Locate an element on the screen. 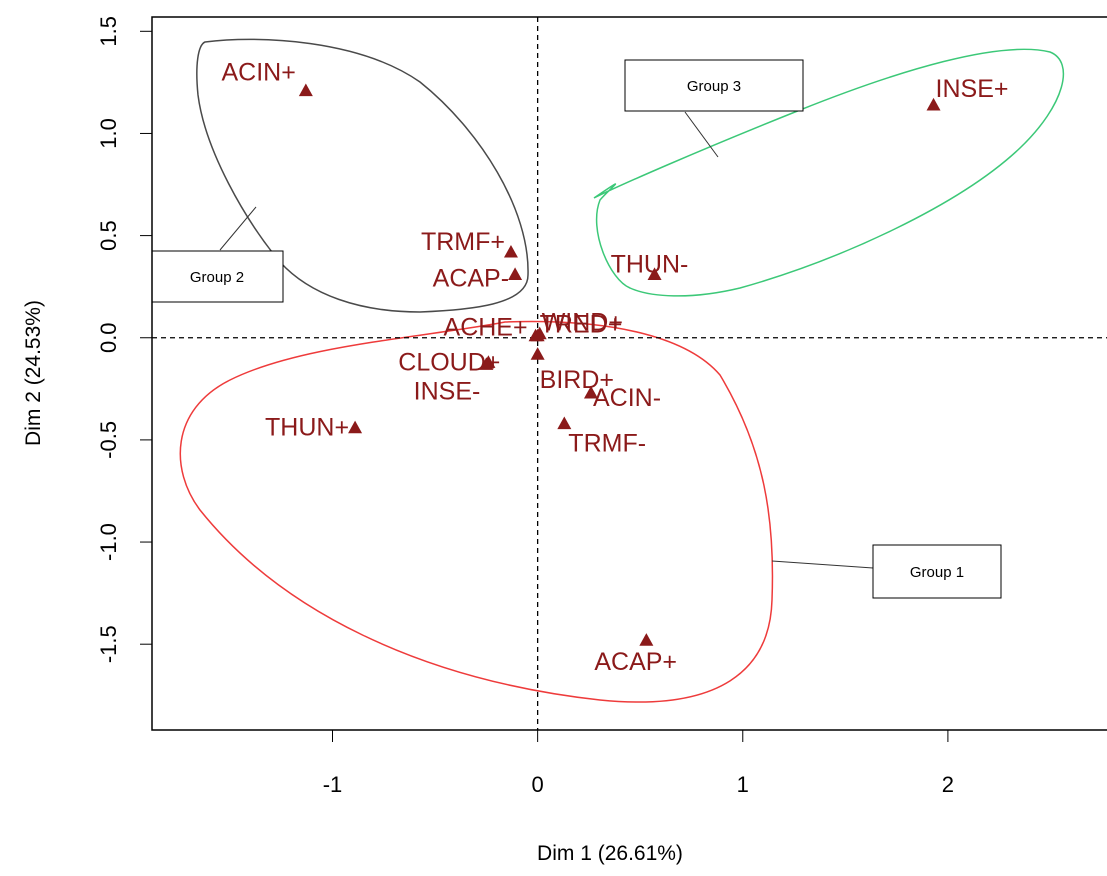  point-label: TRED+ is located at coordinates (581, 325).